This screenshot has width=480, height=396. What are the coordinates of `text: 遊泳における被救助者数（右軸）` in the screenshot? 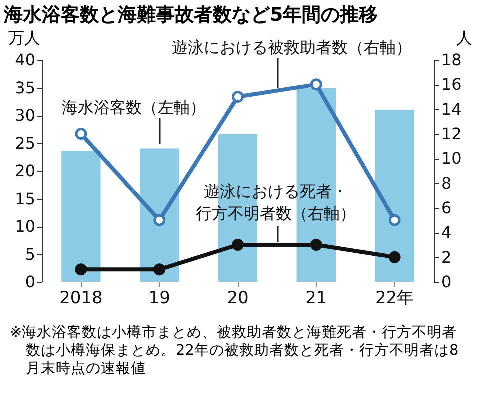 It's located at (292, 47).